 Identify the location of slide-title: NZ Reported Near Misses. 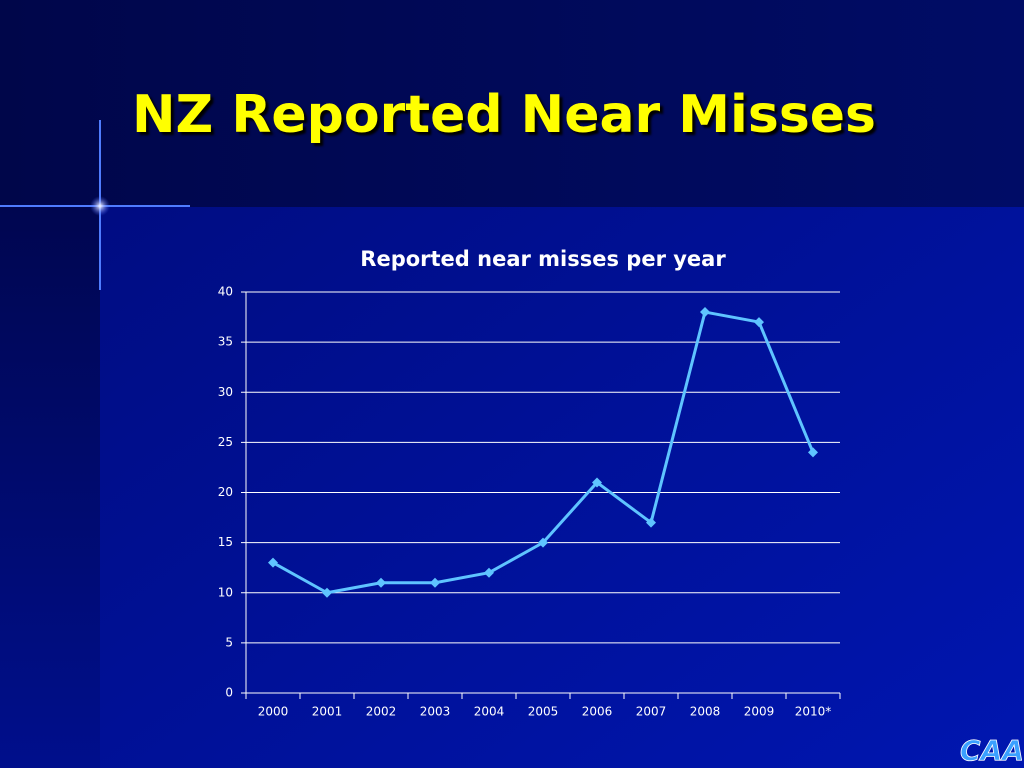
(504, 115).